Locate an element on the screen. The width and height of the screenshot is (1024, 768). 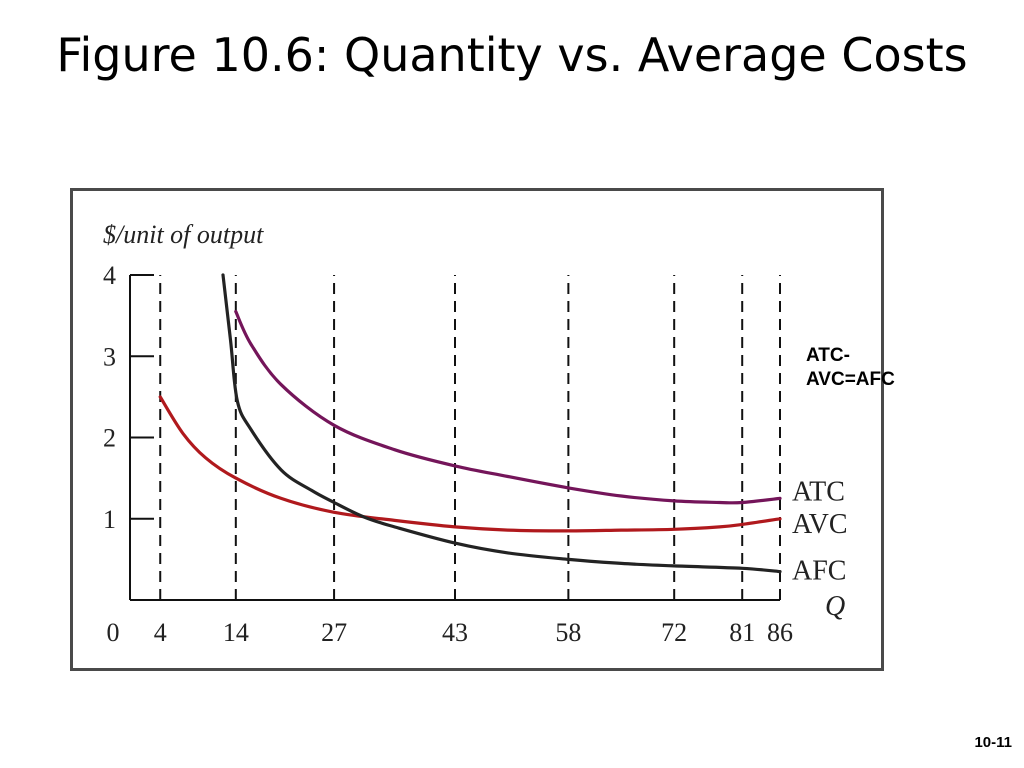
x-tick-label: 81 is located at coordinates (742, 632).